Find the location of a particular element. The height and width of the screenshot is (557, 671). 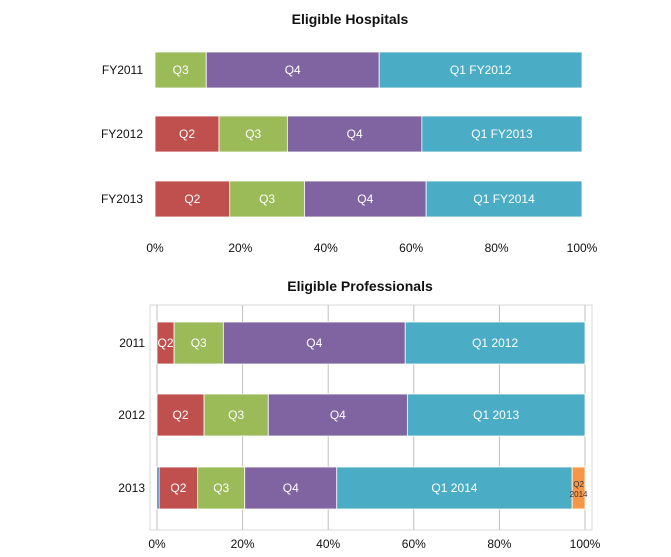

segment-label: Q1 FY2012 is located at coordinates (481, 70).